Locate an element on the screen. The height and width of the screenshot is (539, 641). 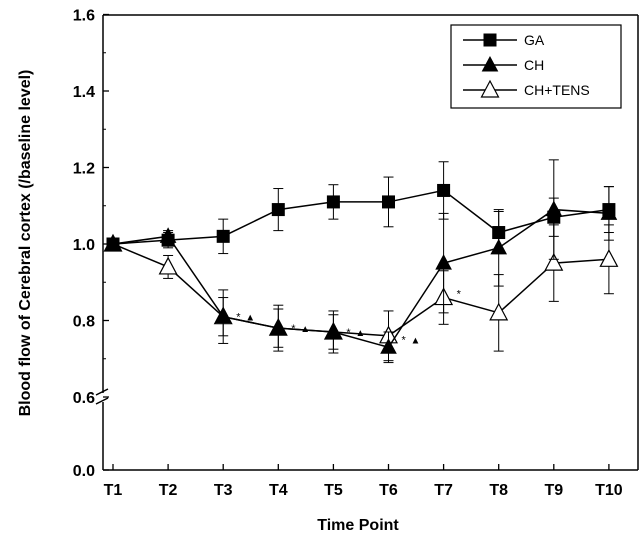
x-axis-title: Time Point is located at coordinates (358, 525).